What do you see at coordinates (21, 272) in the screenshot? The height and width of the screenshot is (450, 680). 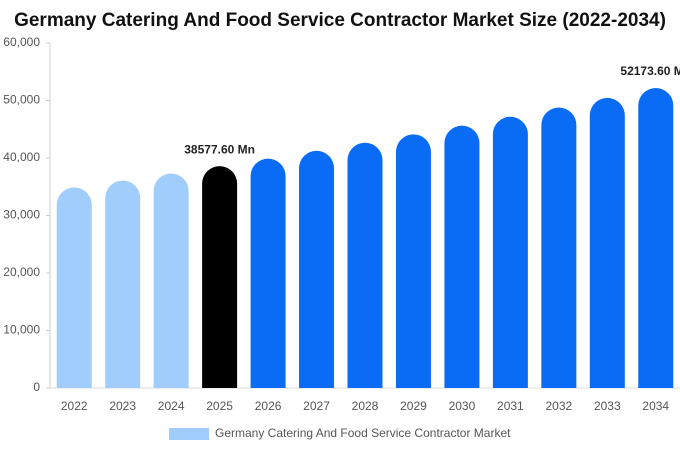 I see `y-tick-label: 20,000` at bounding box center [21, 272].